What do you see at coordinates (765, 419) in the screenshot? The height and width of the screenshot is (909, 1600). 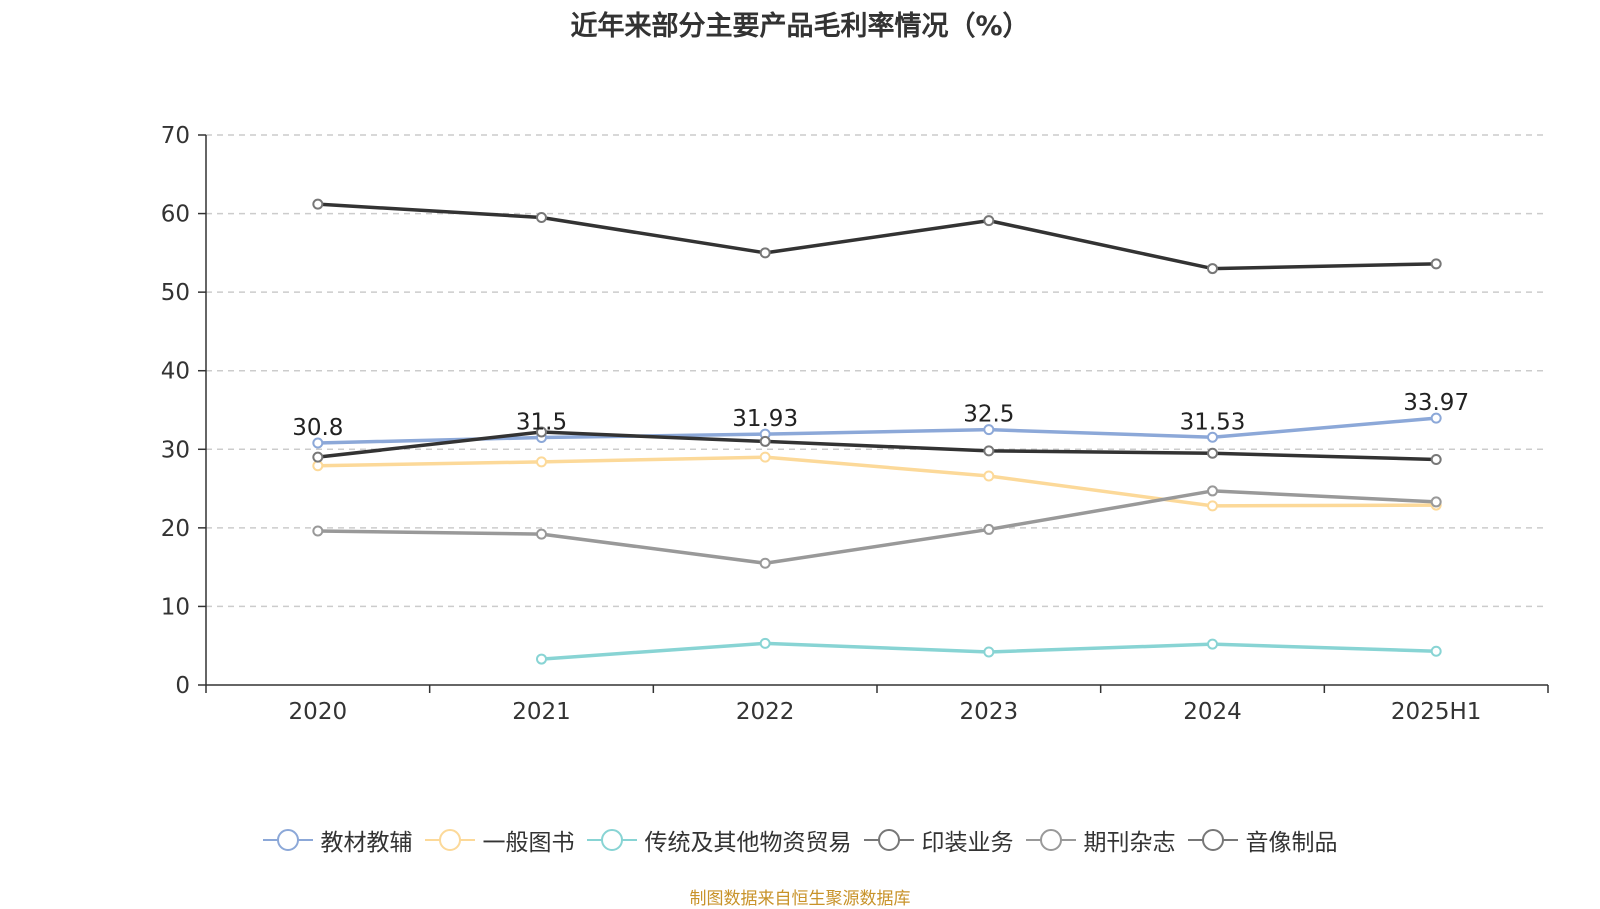 I see `data-label: 31.93` at bounding box center [765, 419].